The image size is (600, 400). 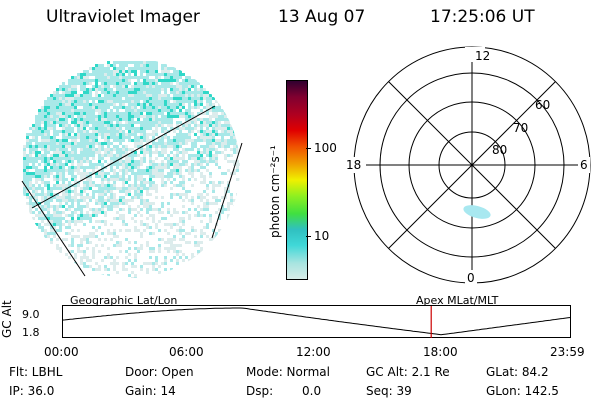 What do you see at coordinates (312, 391) in the screenshot?
I see `status-dsp-value: 0.0` at bounding box center [312, 391].